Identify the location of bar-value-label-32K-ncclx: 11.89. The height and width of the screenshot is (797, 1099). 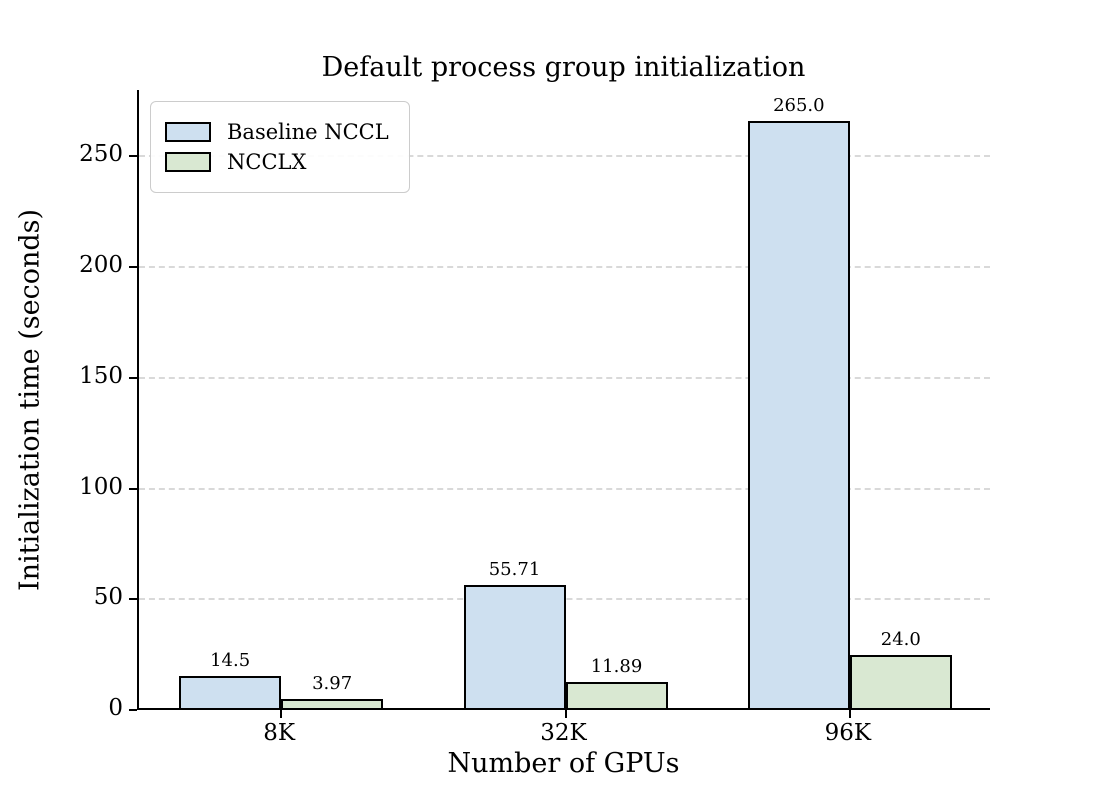
(616, 666).